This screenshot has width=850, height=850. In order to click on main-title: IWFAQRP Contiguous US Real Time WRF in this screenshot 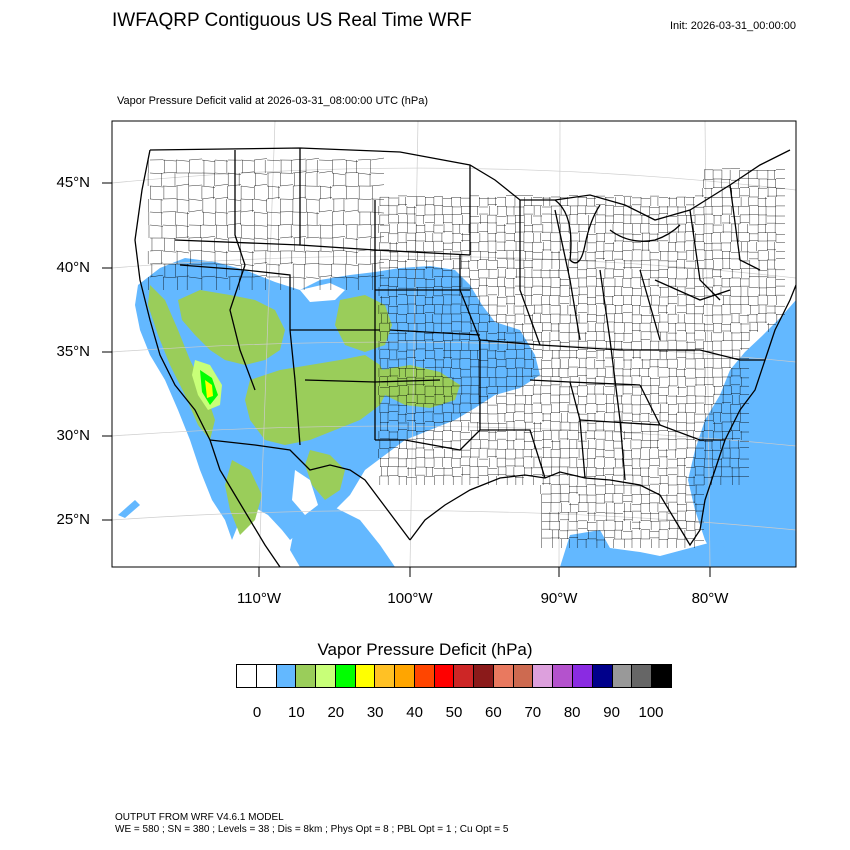, I will do `click(292, 20)`.